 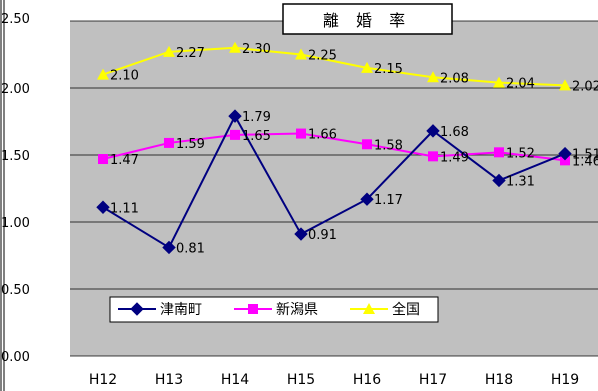 I want to click on data-label: 2.30, so click(x=256, y=49).